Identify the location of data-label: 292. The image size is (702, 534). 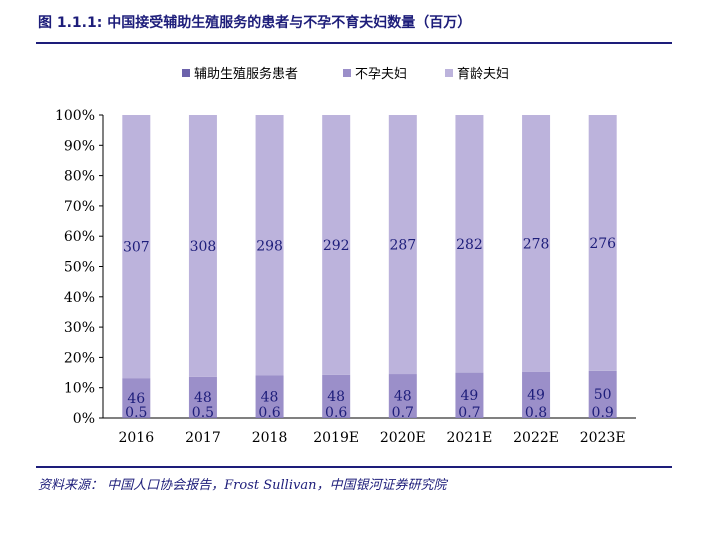
(336, 246).